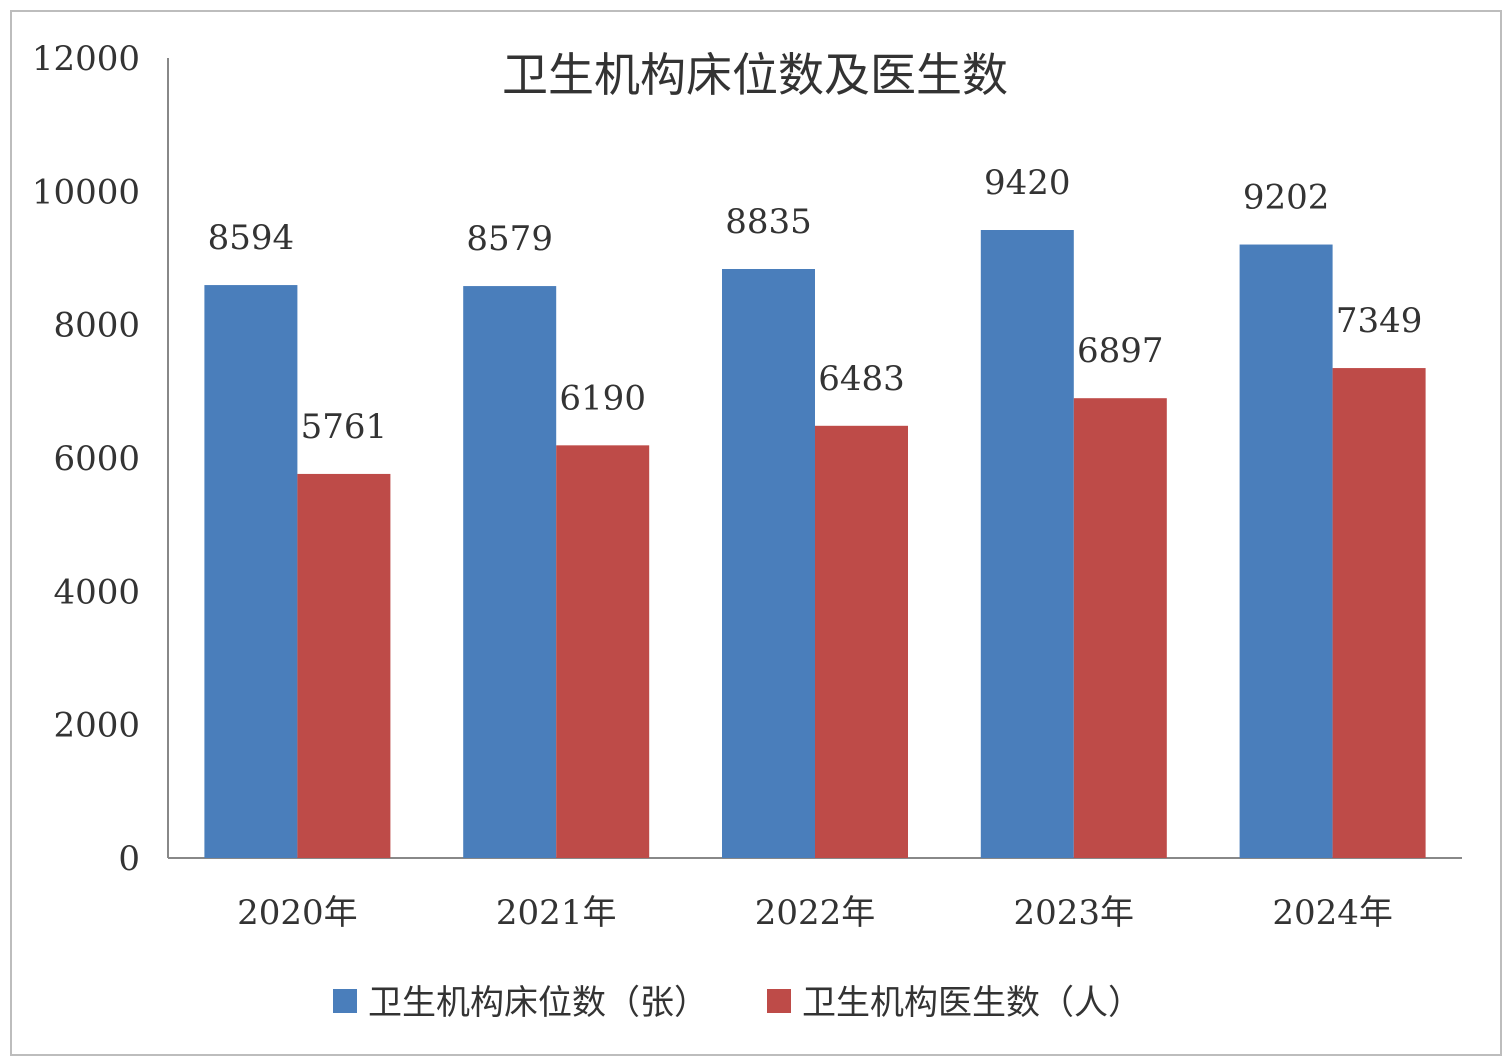 The height and width of the screenshot is (1060, 1509). I want to click on y-tick-label: 10000, so click(86, 192).